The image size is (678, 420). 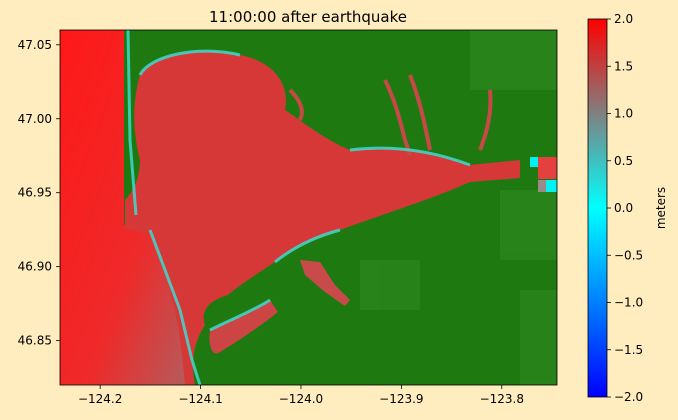 What do you see at coordinates (628, 255) in the screenshot?
I see `colorbar-tick-label: −0.5` at bounding box center [628, 255].